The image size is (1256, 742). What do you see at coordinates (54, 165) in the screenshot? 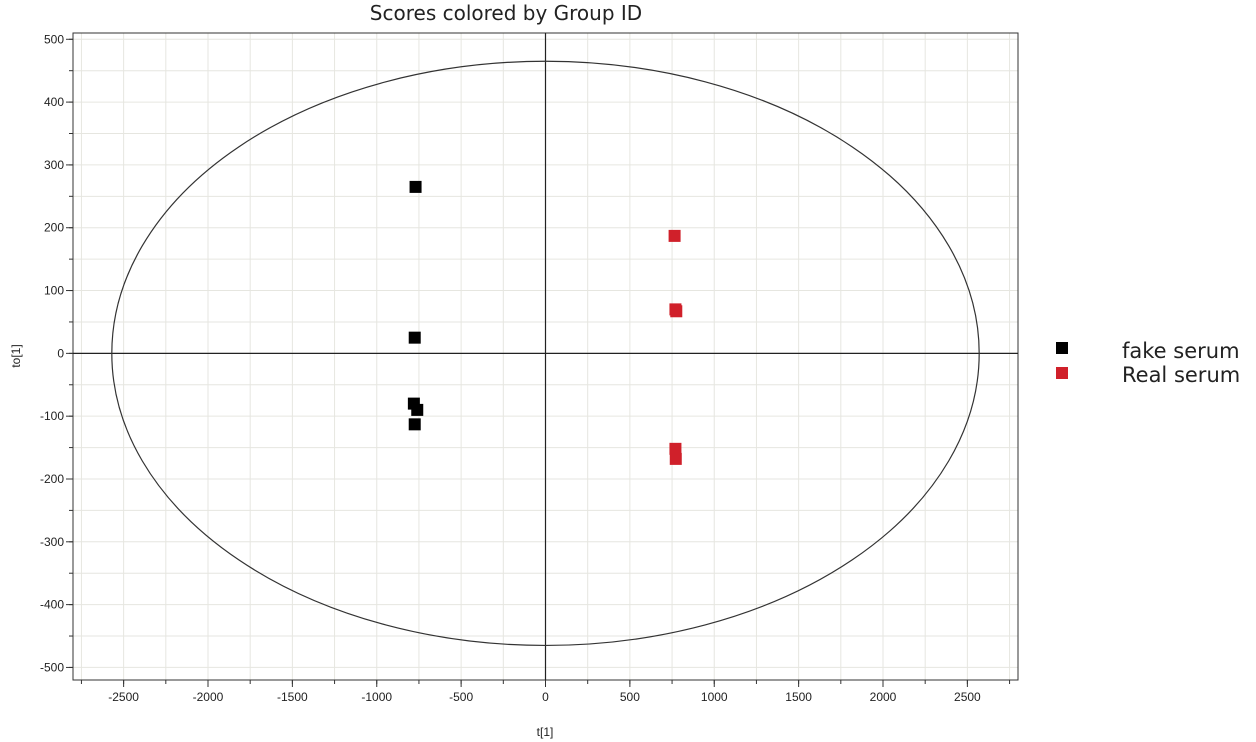
I see `y-tick-label: 300` at bounding box center [54, 165].